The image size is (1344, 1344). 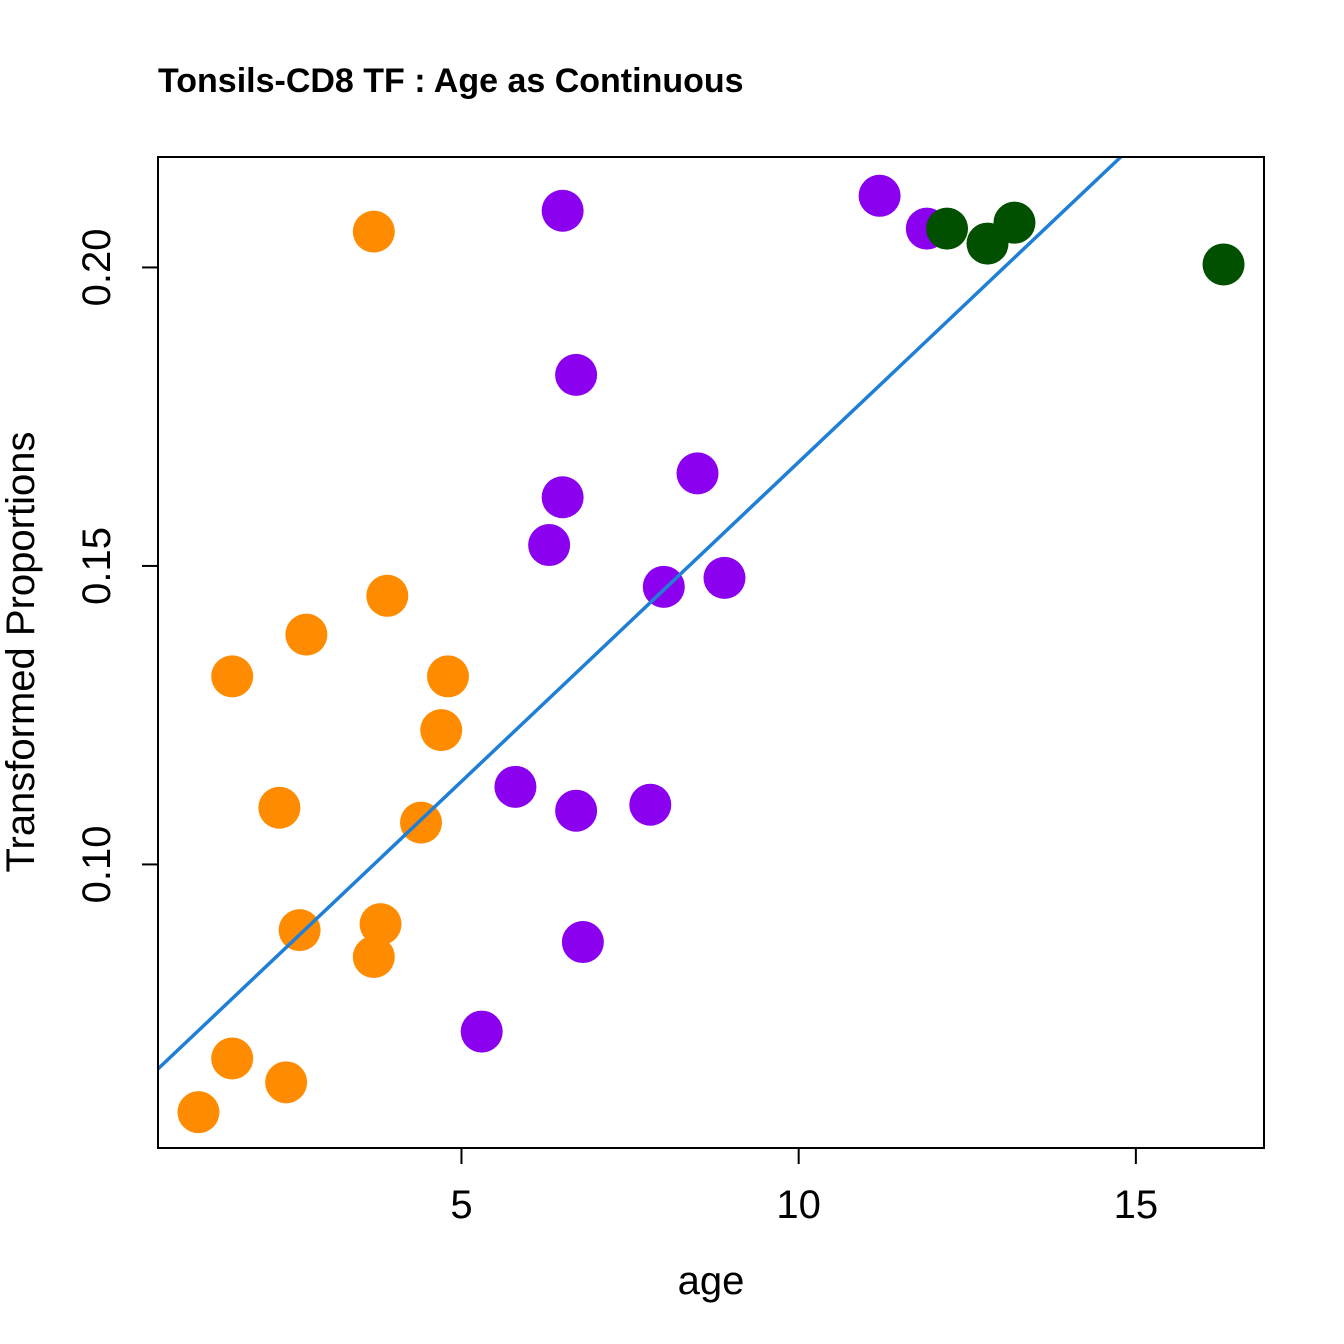 What do you see at coordinates (97, 865) in the screenshot?
I see `y-tick-label-0: 0.10` at bounding box center [97, 865].